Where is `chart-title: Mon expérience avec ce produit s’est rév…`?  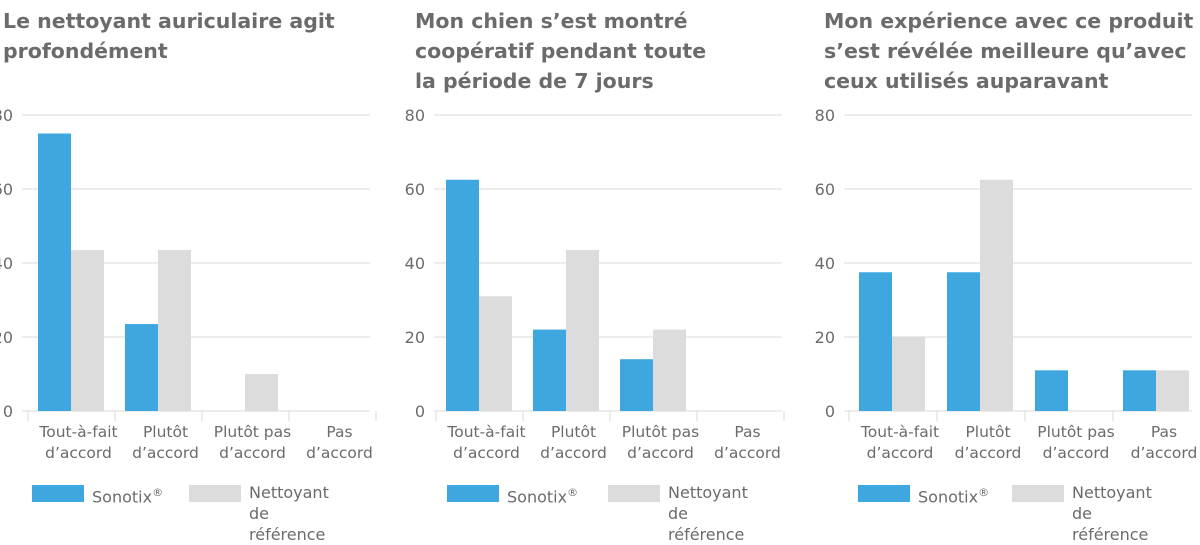
chart-title: Mon expérience avec ce produit s’est rév… is located at coordinates (1009, 51).